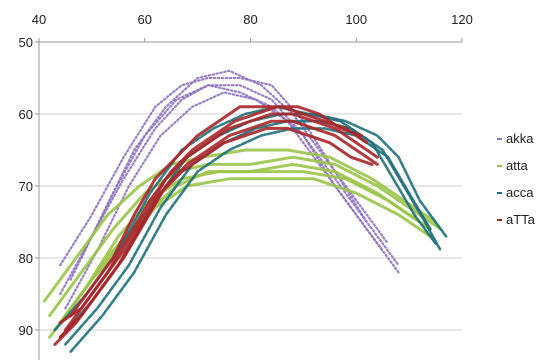  What do you see at coordinates (250, 19) in the screenshot?
I see `x-tick-label-80: 80` at bounding box center [250, 19].